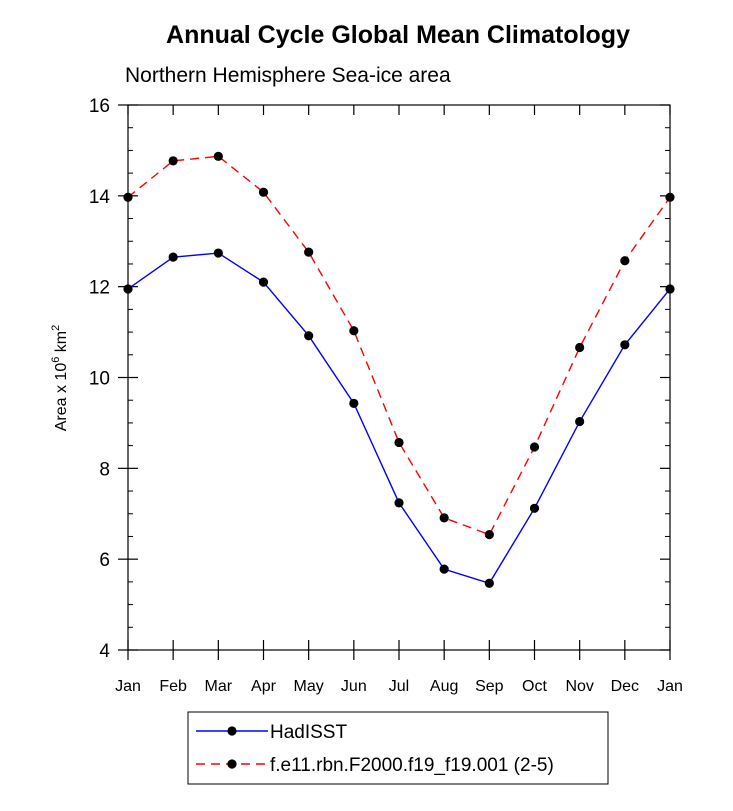  What do you see at coordinates (534, 686) in the screenshot?
I see `x-tick-label: Oct` at bounding box center [534, 686].